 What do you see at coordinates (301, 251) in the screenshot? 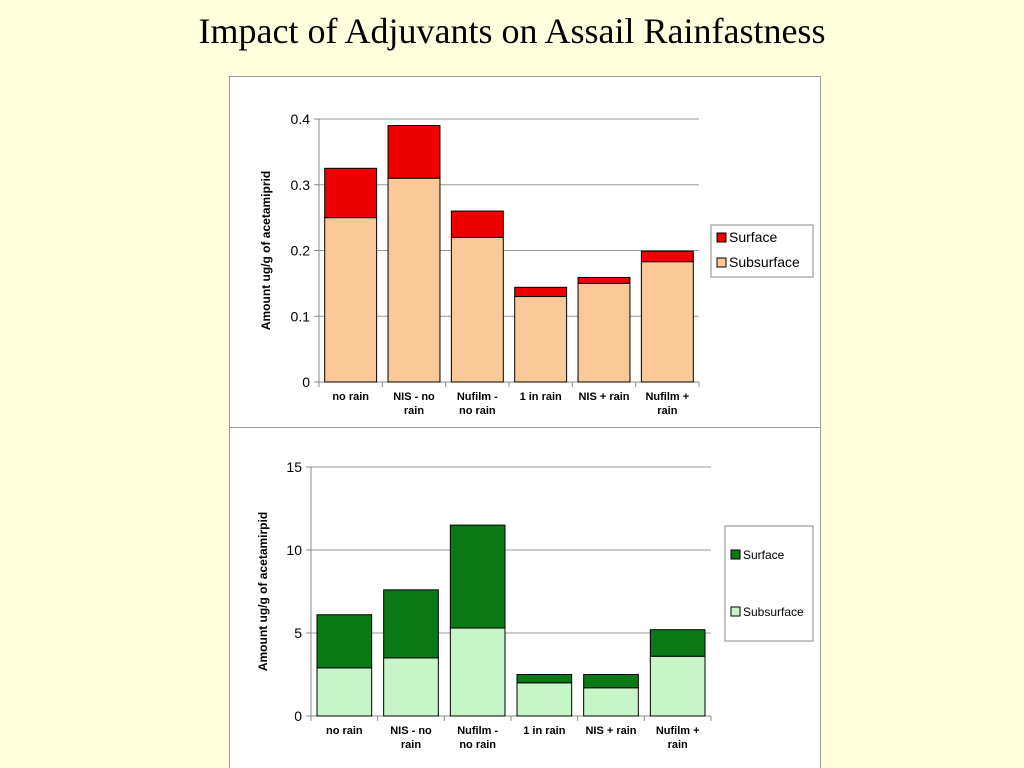
I see `y-tick-label: 0.2` at bounding box center [301, 251].